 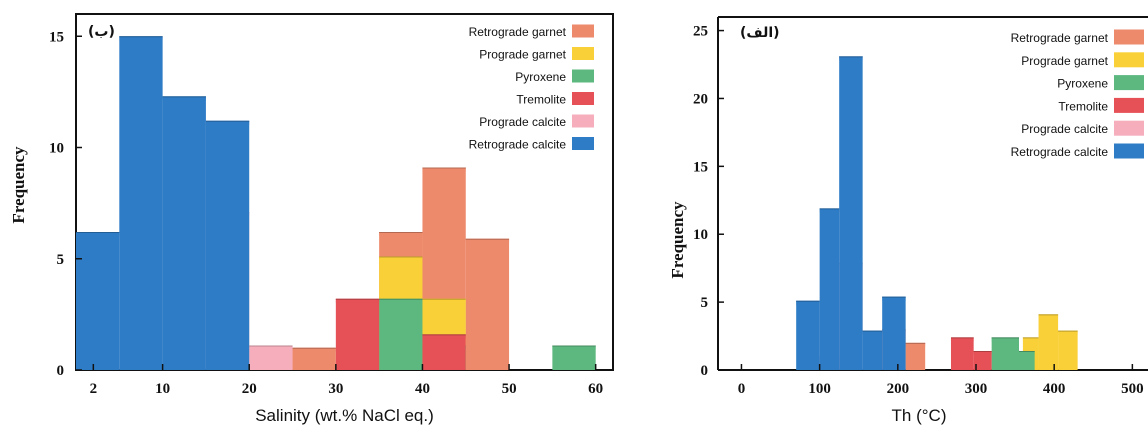 What do you see at coordinates (94, 389) in the screenshot?
I see `x-tick-label: 2` at bounding box center [94, 389].